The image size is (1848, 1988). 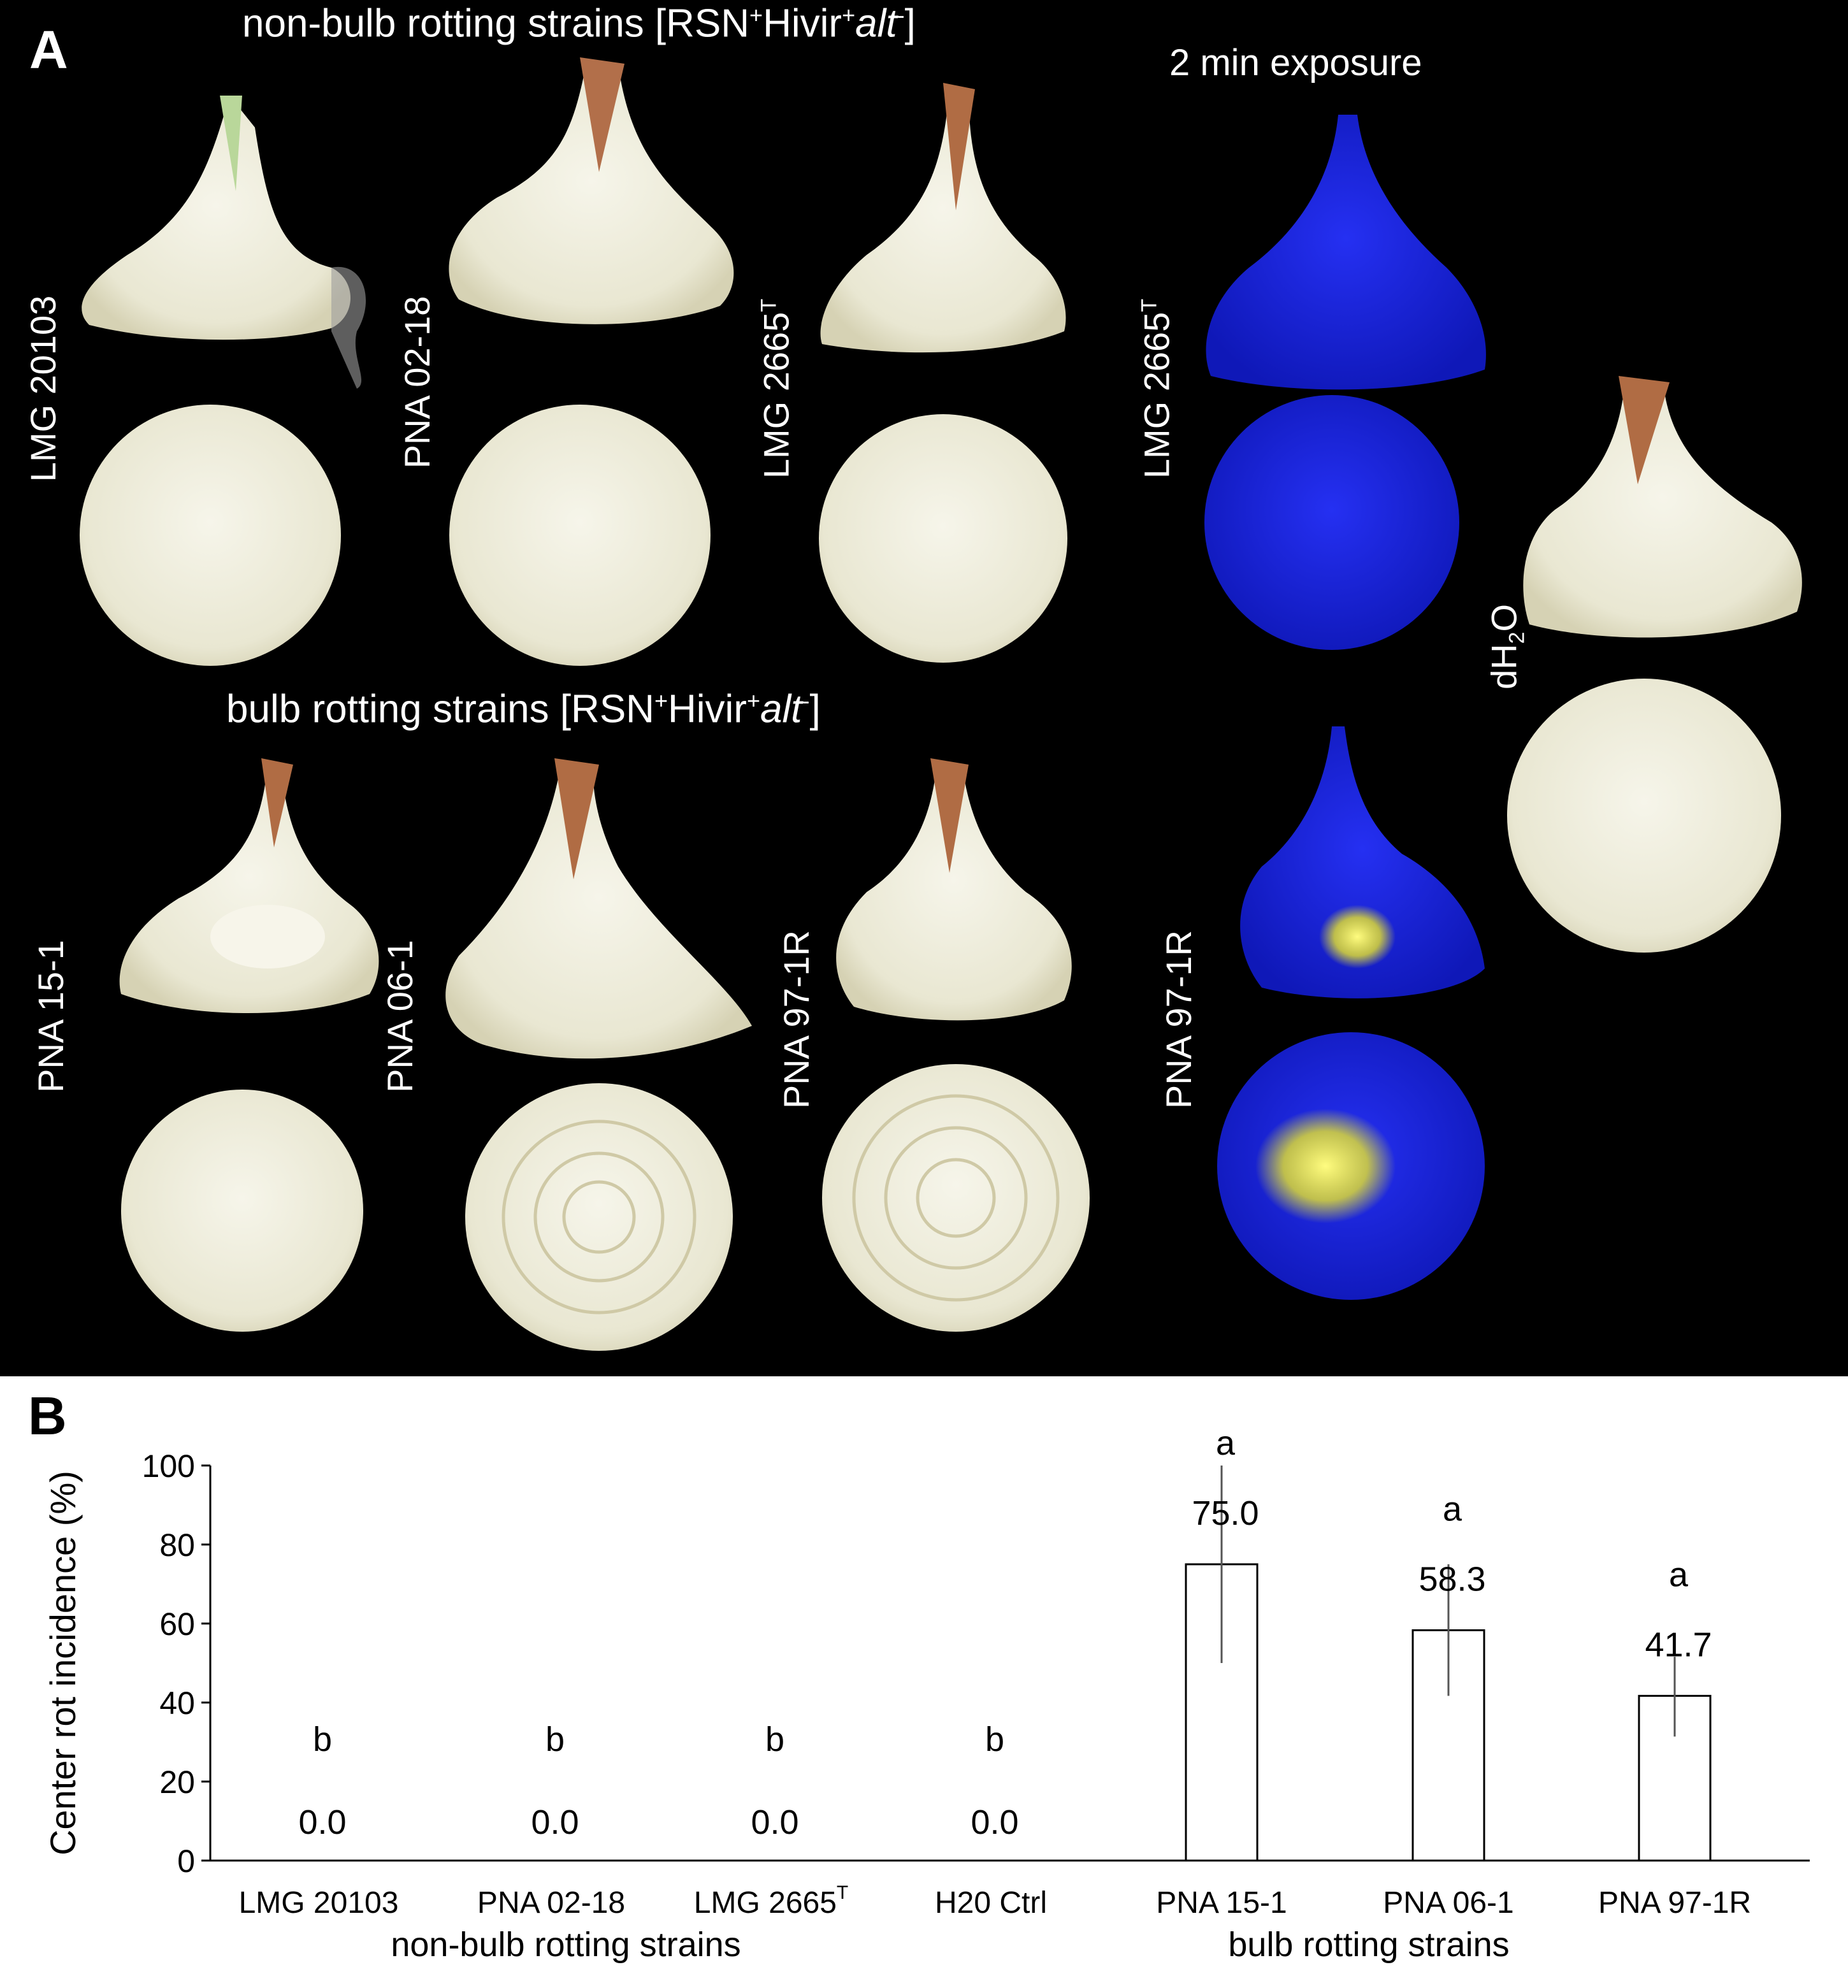 I want to click on x-tick-label-0: LMG 20103, so click(x=319, y=1903).